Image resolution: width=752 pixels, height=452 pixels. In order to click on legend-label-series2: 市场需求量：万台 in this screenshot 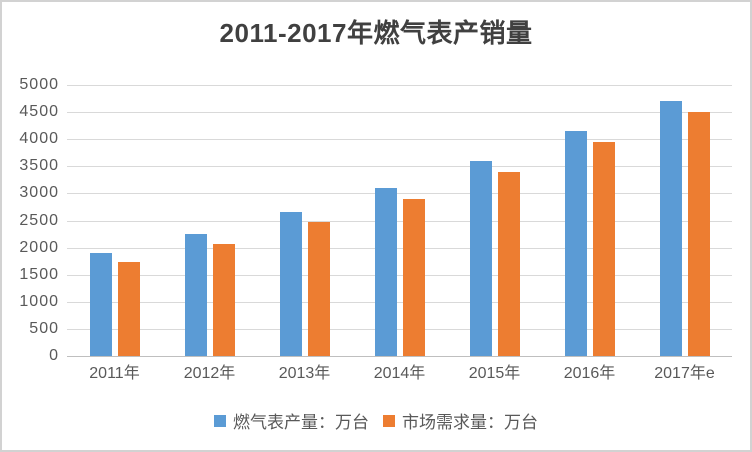, I will do `click(470, 422)`.